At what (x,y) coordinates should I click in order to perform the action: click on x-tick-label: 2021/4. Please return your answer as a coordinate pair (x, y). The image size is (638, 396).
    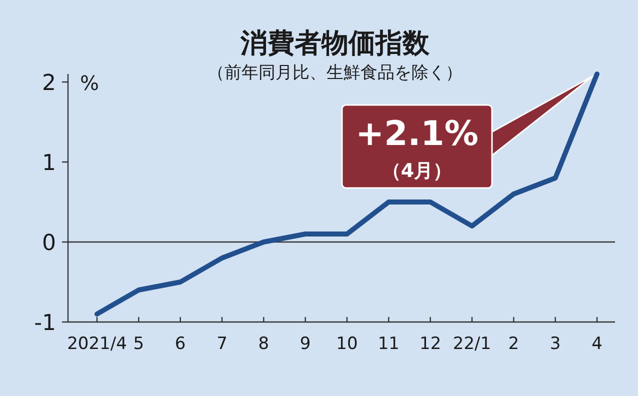
    Looking at the image, I should click on (97, 344).